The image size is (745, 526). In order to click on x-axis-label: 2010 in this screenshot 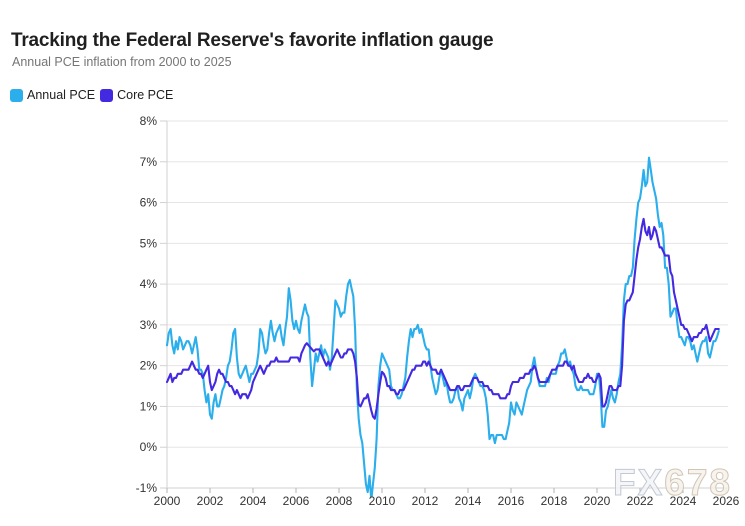, I will do `click(382, 501)`.